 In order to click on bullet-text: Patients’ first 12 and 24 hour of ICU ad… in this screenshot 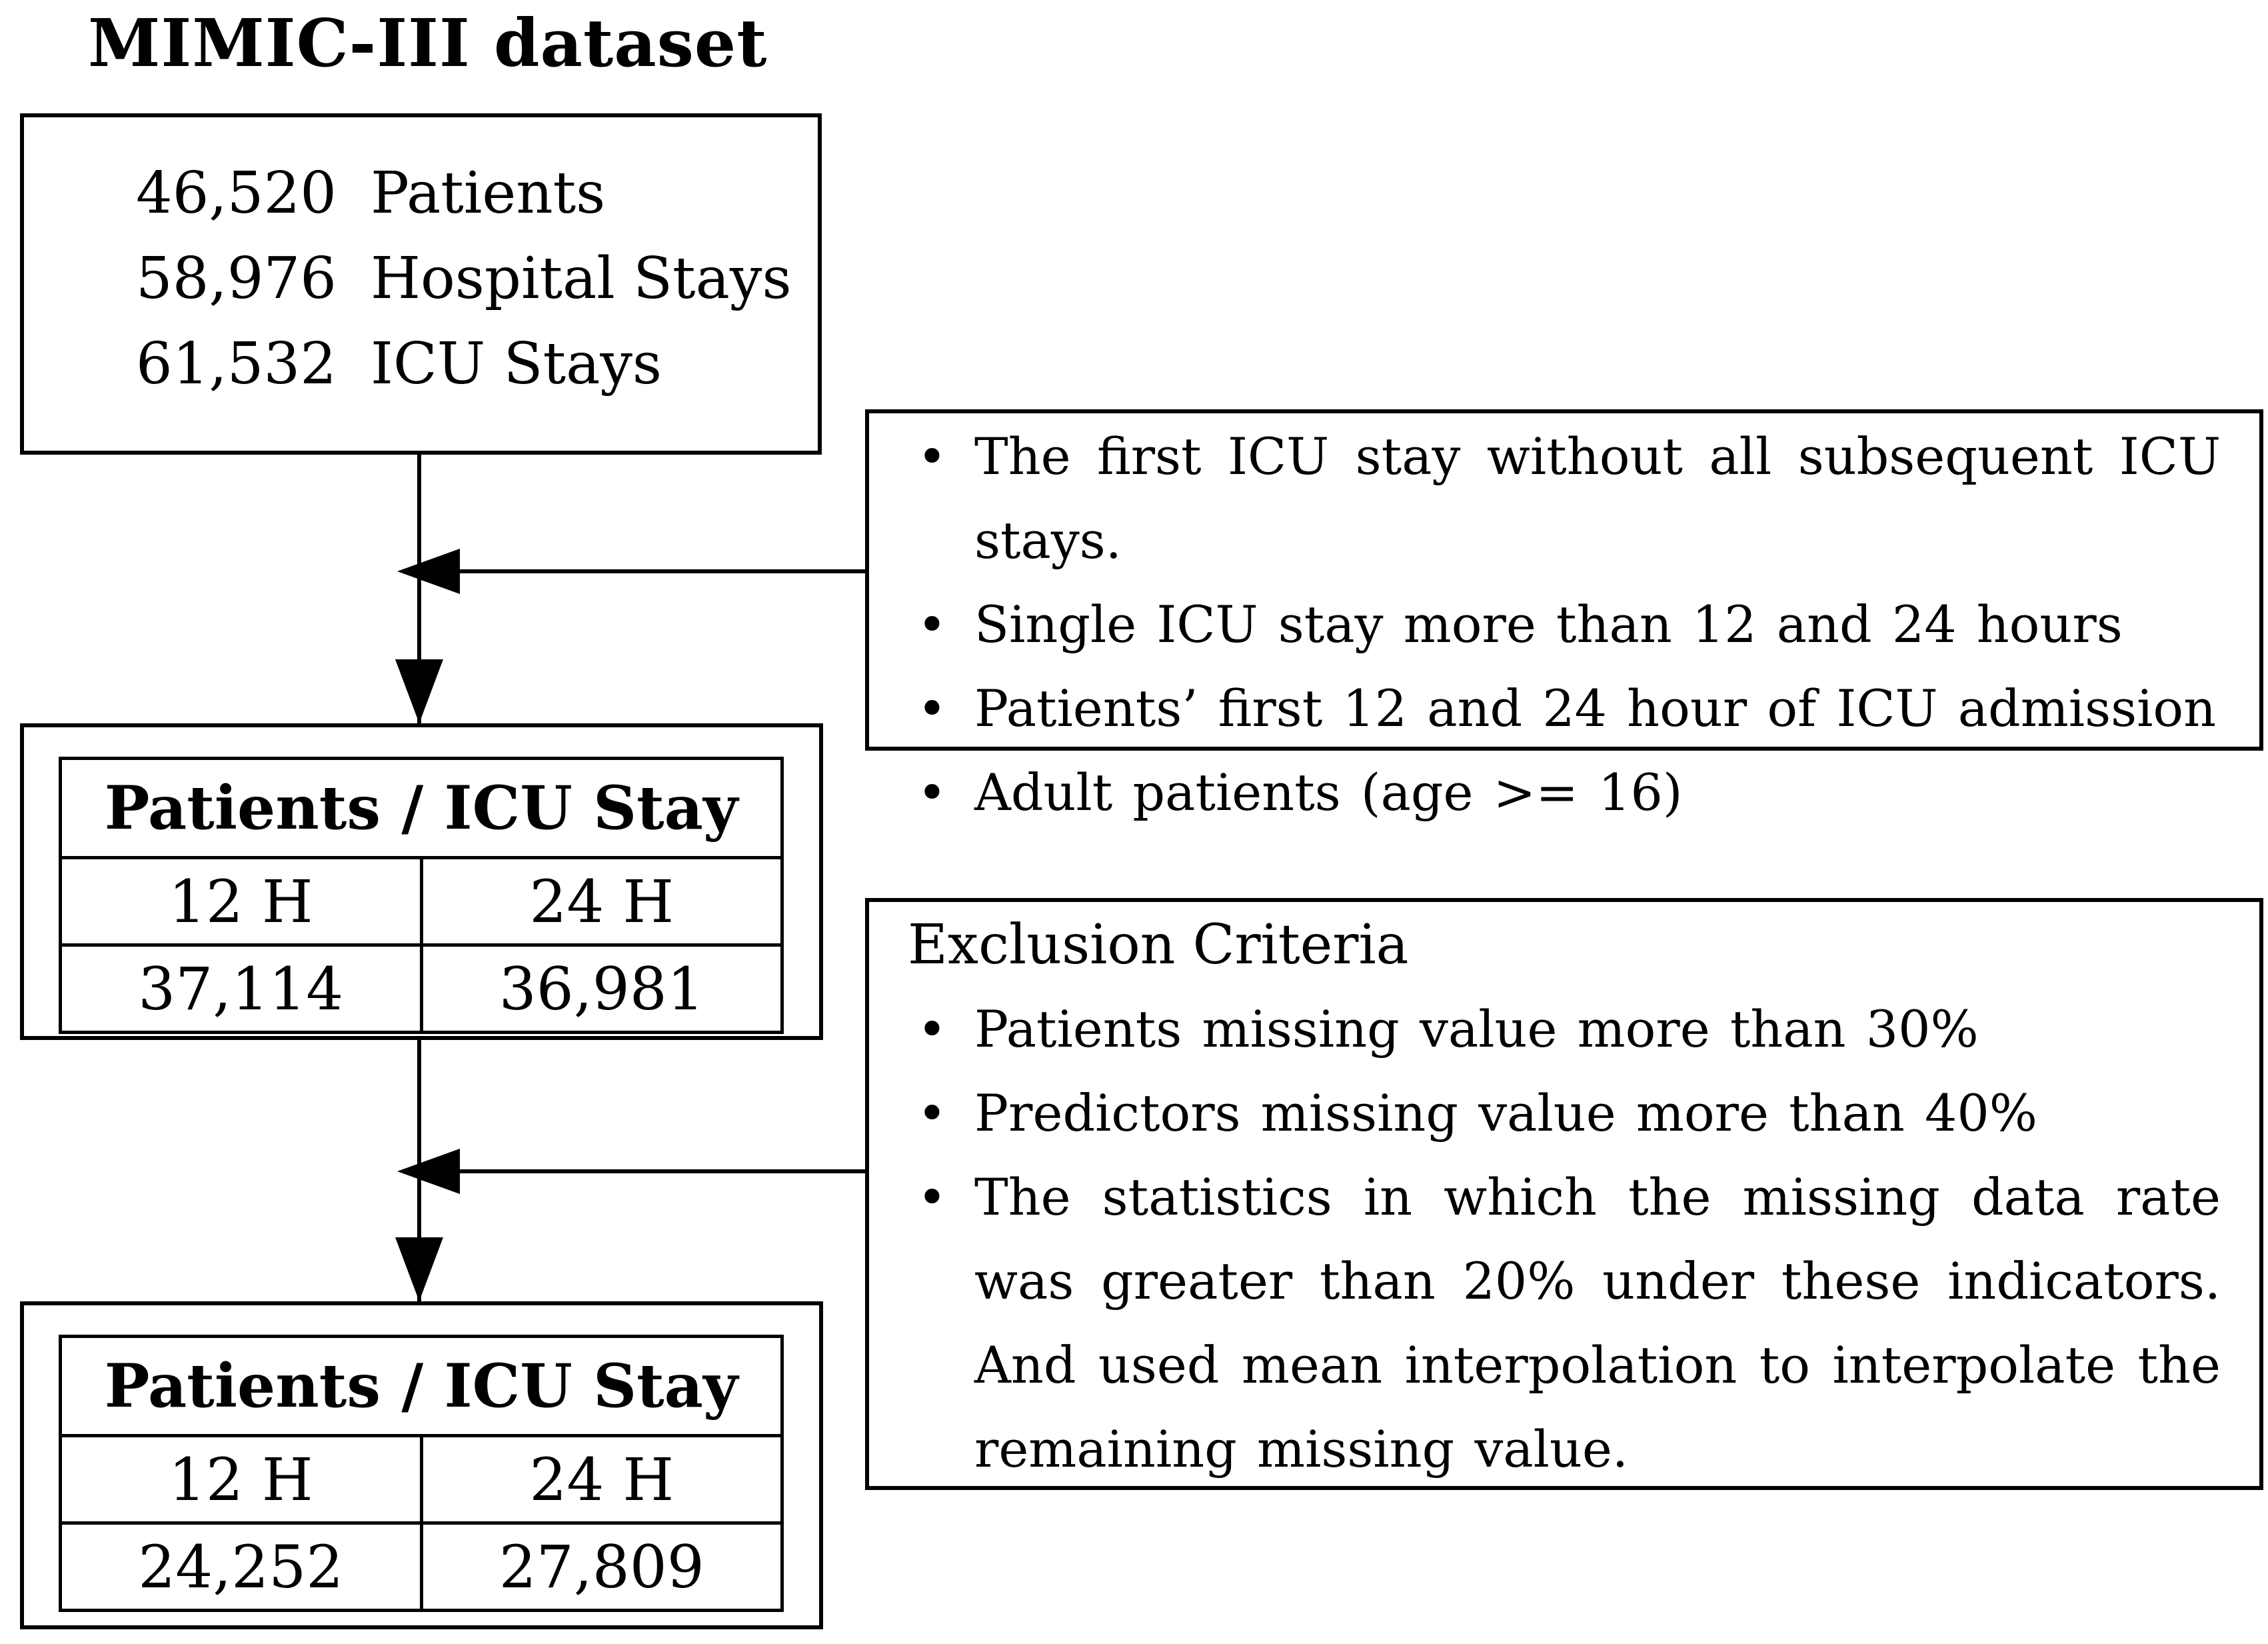, I will do `click(1595, 708)`.